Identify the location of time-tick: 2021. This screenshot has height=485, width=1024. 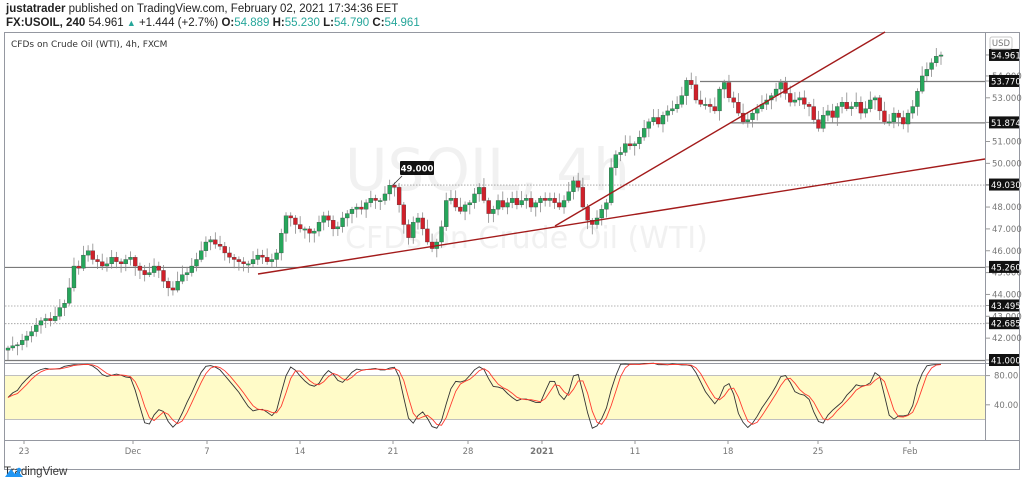
(542, 452).